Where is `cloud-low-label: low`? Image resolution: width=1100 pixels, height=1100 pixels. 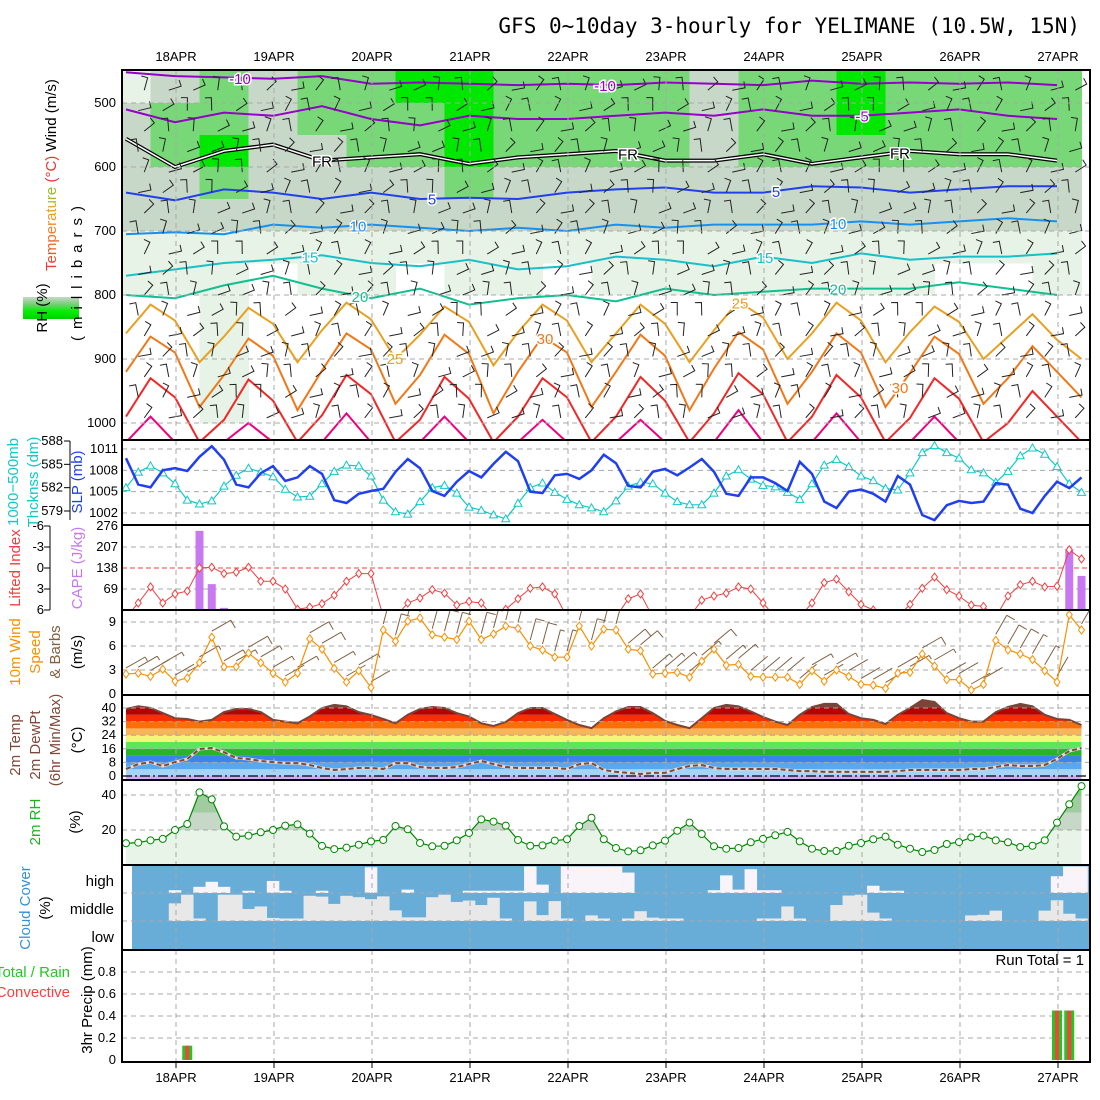
cloud-low-label: low is located at coordinates (102, 937).